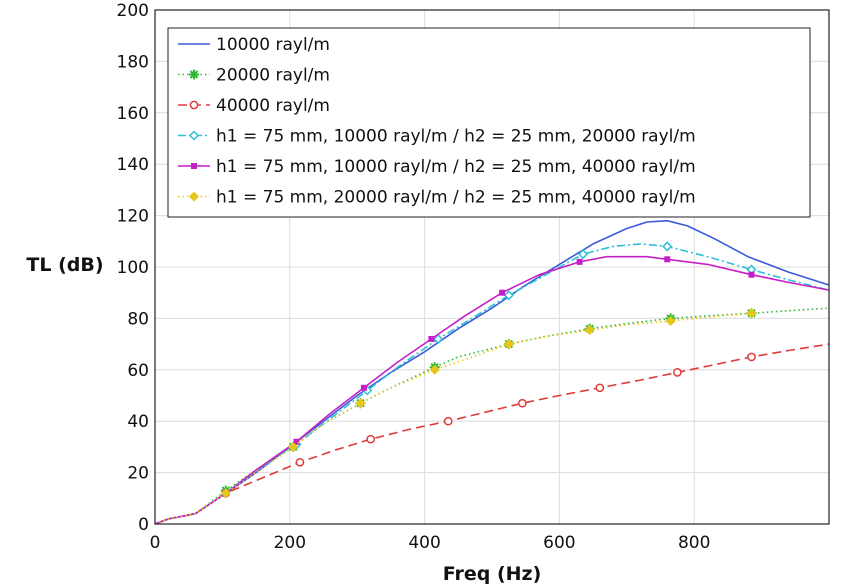 The image size is (849, 587). I want to click on y-tick-label: 160, so click(133, 114).